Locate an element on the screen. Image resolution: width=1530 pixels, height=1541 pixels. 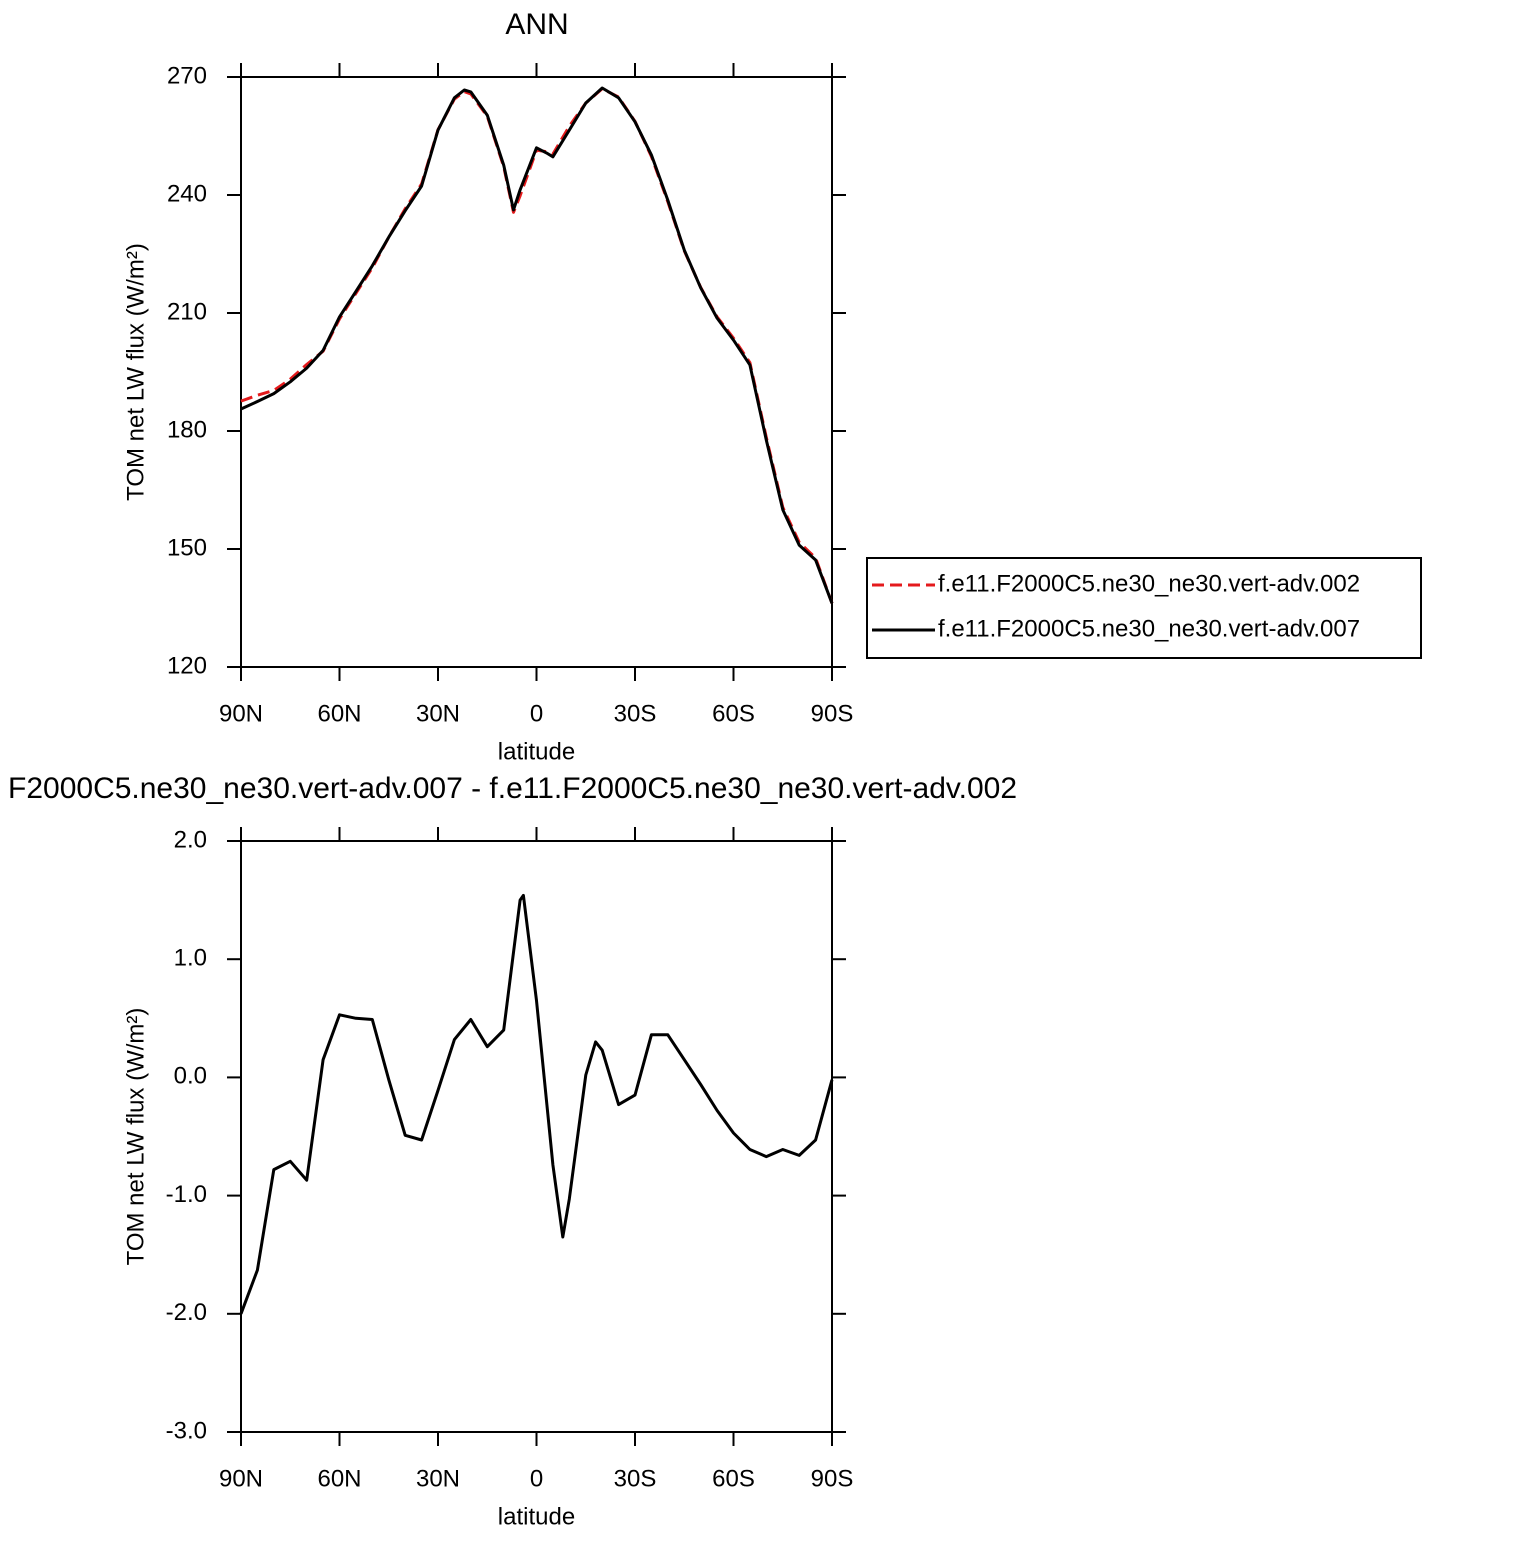
chart-title: ANN is located at coordinates (536, 24).